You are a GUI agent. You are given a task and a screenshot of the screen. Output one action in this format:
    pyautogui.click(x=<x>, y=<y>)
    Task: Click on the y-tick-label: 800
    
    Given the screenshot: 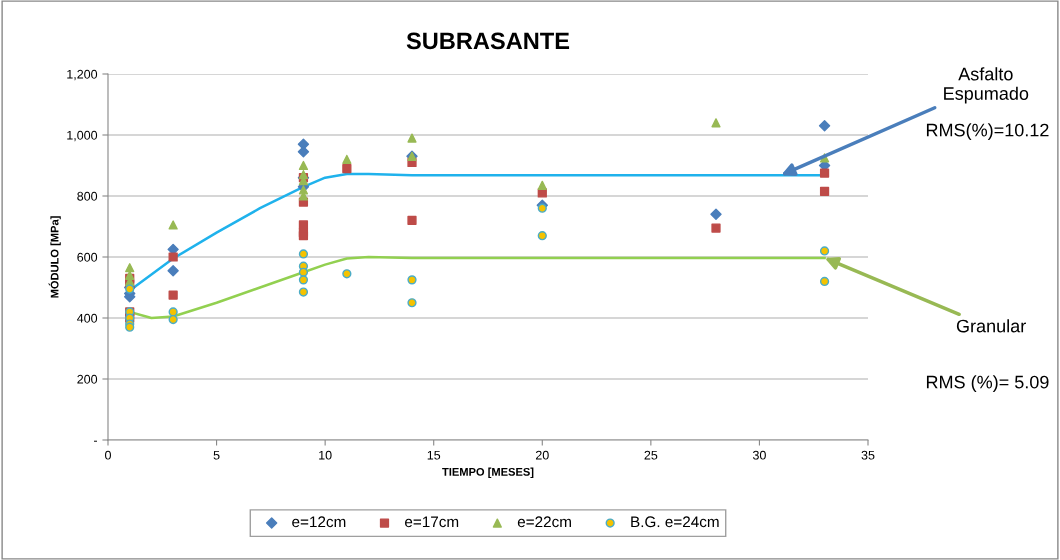 What is the action you would take?
    pyautogui.click(x=87, y=196)
    